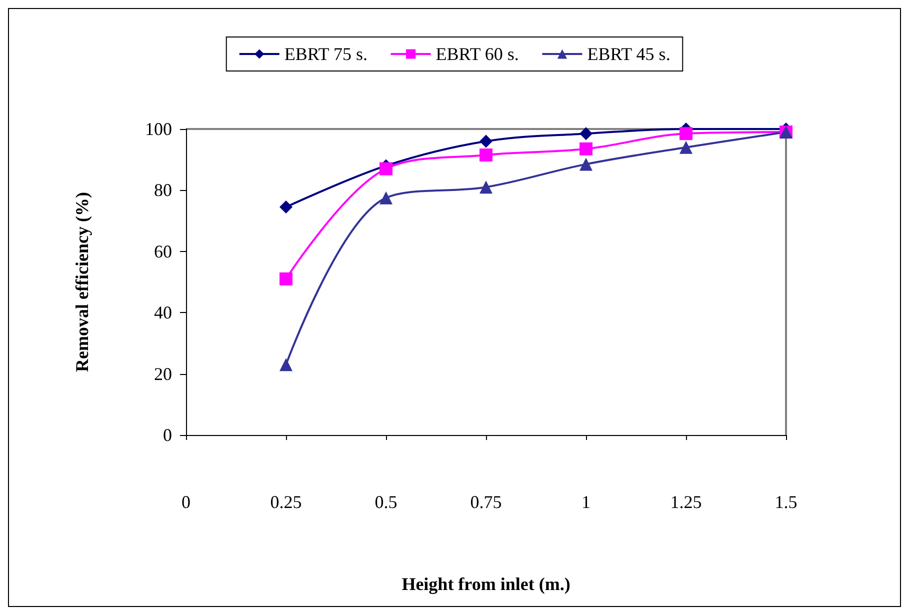 The width and height of the screenshot is (909, 615). What do you see at coordinates (486, 502) in the screenshot?
I see `x-tick-label: 0.75` at bounding box center [486, 502].